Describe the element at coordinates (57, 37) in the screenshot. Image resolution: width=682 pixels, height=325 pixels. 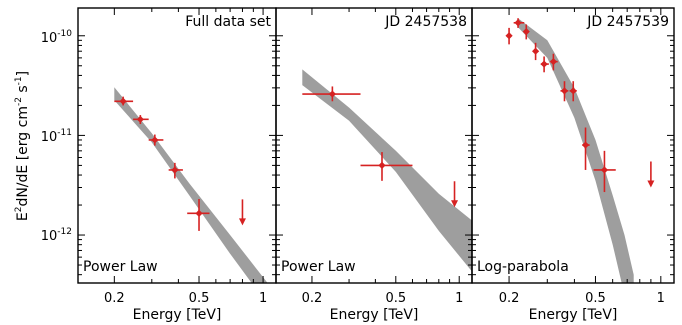
I see `y-tick-label: 10-10` at that location.